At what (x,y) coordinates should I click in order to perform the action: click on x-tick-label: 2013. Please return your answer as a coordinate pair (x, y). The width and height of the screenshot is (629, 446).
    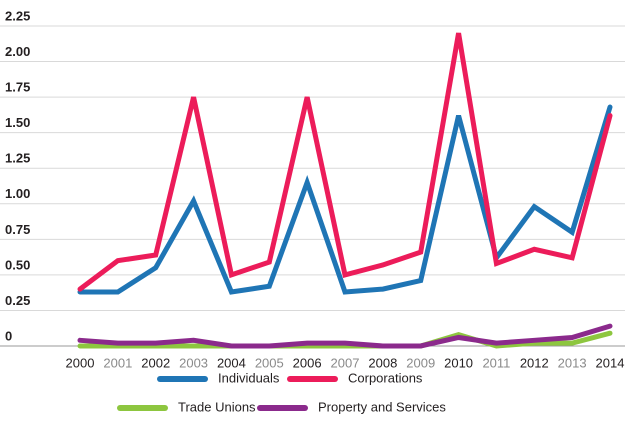
    Looking at the image, I should click on (572, 362).